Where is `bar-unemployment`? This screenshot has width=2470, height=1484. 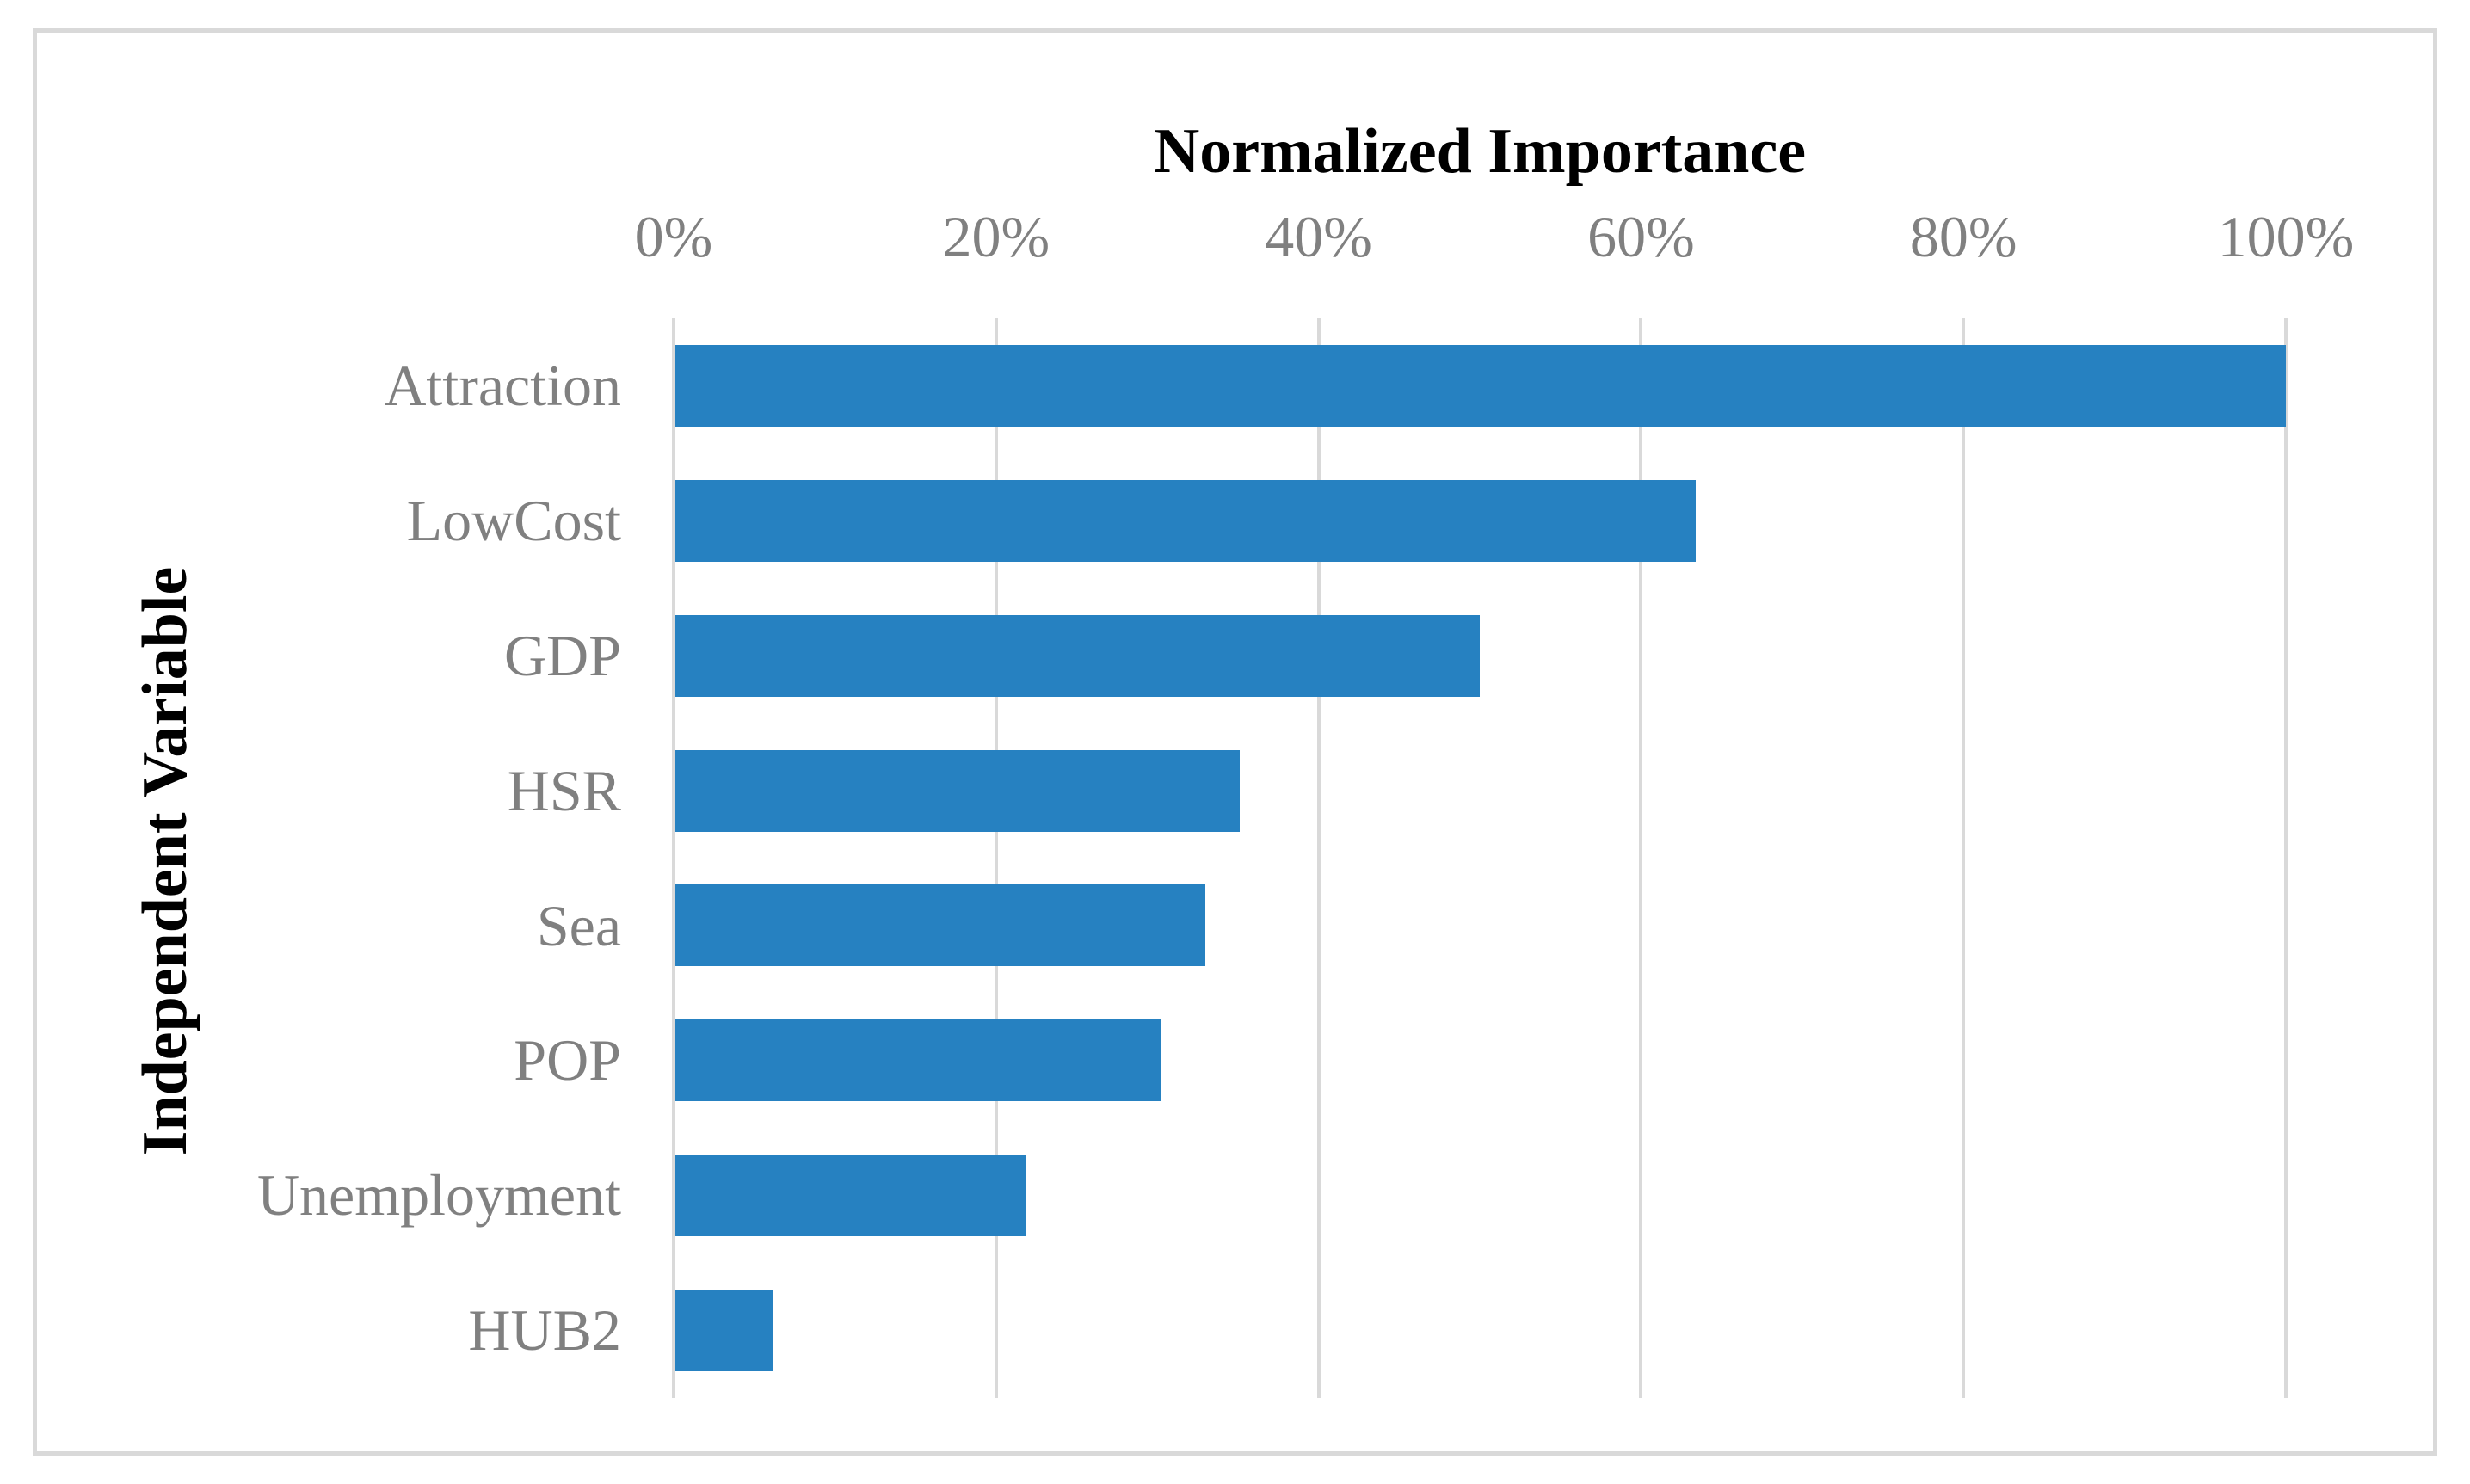
bar-unemployment is located at coordinates (851, 1196).